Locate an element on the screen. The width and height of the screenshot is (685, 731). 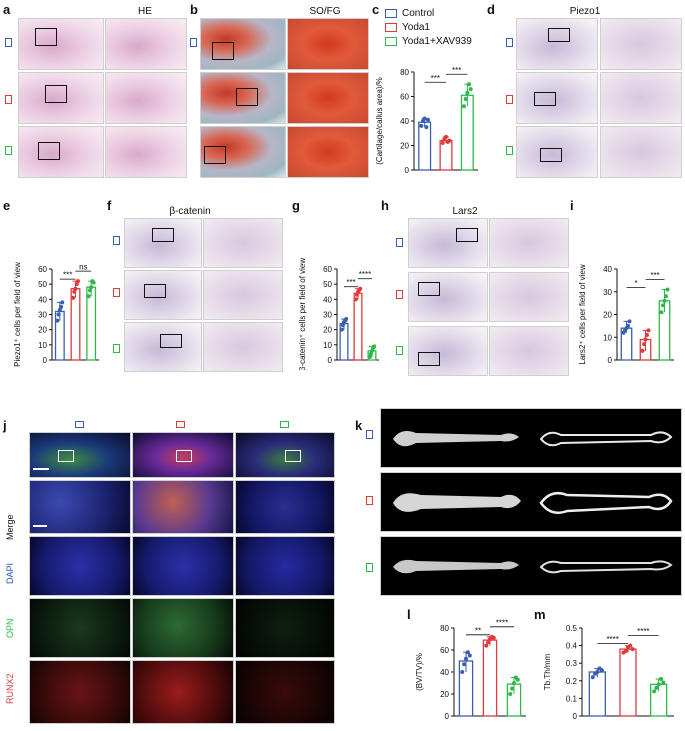
he-title: HE is located at coordinates (145, 11).